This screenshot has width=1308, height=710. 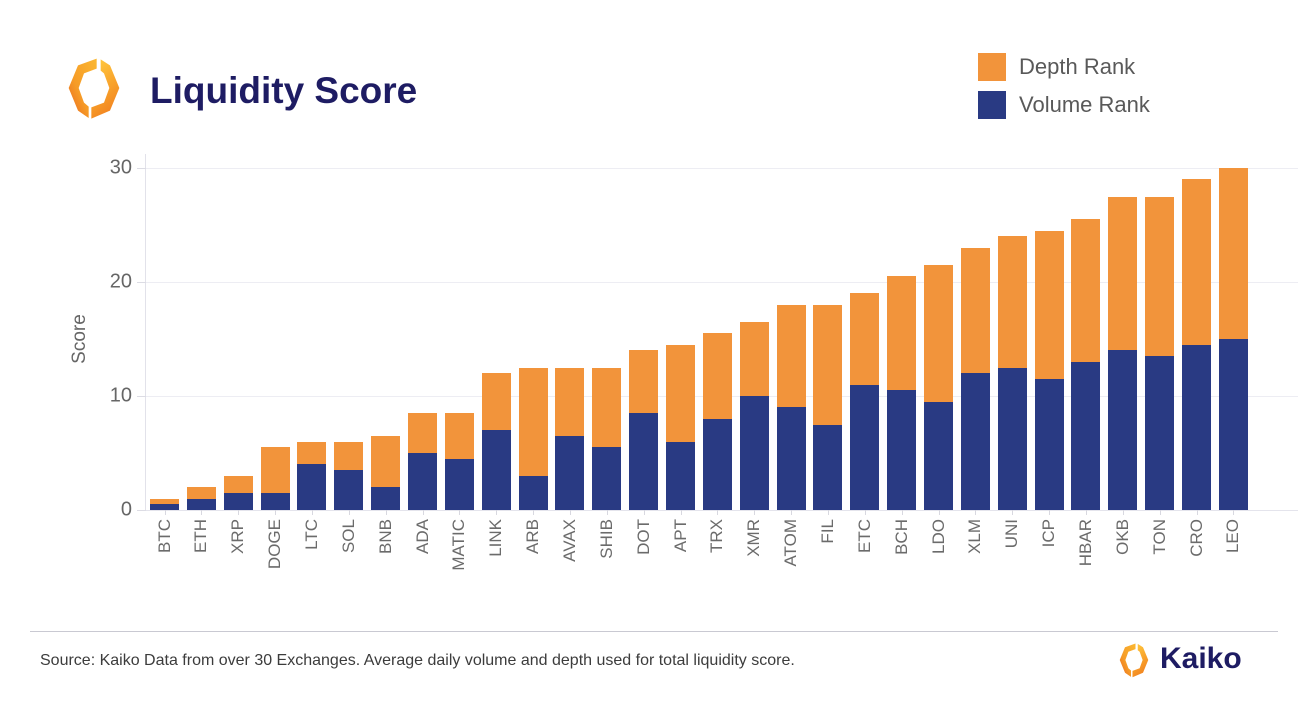 I want to click on bar-matic: MATIC, so click(x=459, y=369).